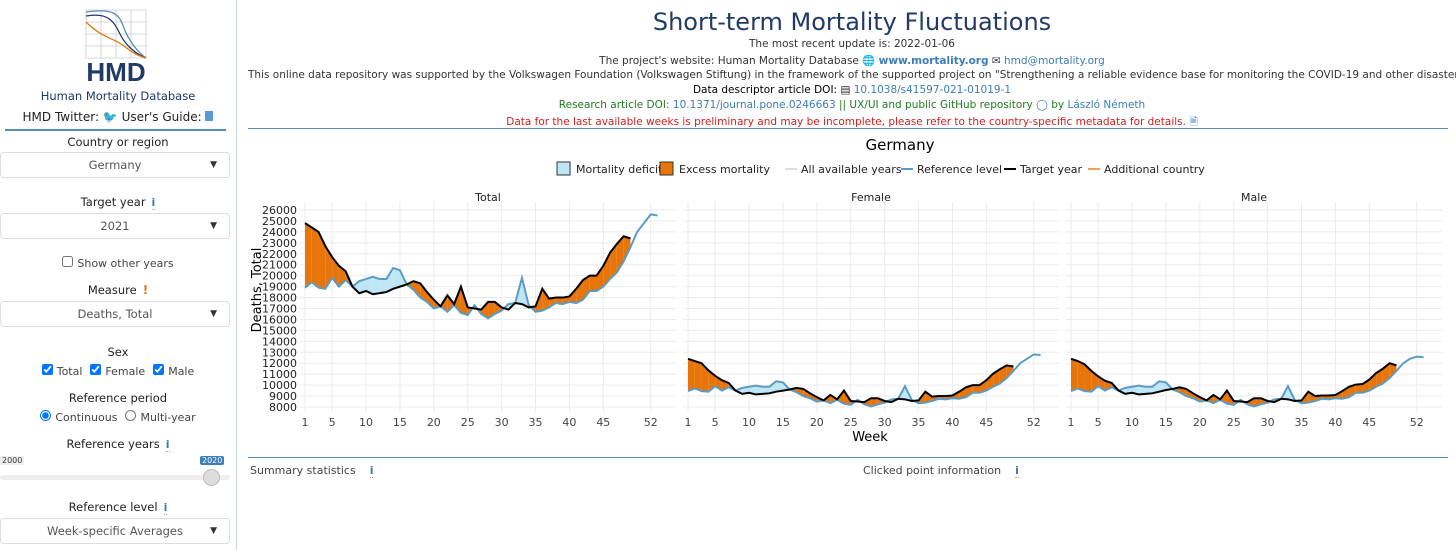 Image resolution: width=1456 pixels, height=550 pixels. Describe the element at coordinates (1042, 105) in the screenshot. I see `github-icon: ◯` at that location.